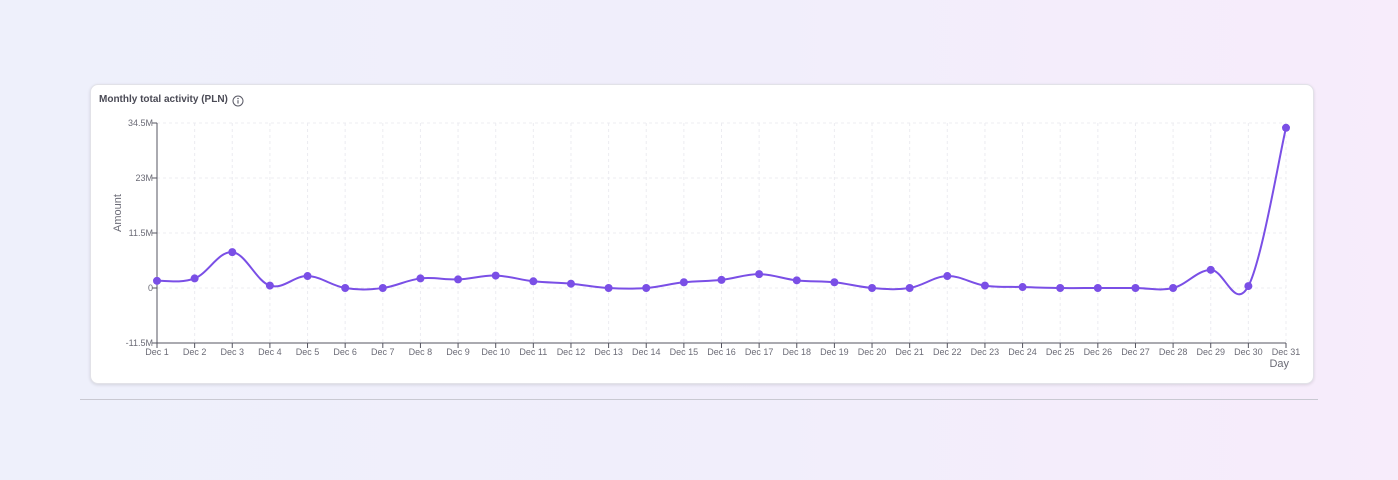 This screenshot has width=1398, height=480. Describe the element at coordinates (495, 352) in the screenshot. I see `x-tick-label: Dec 10` at that location.